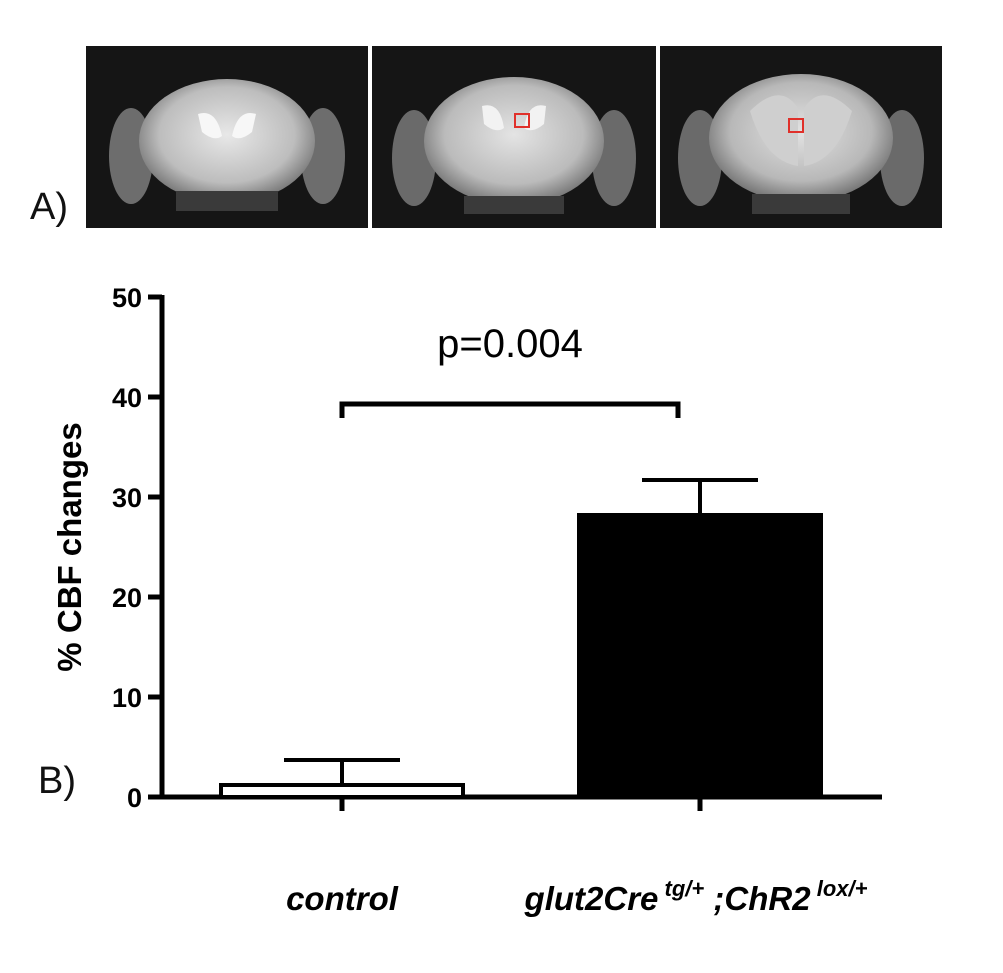 The image size is (1003, 973). Describe the element at coordinates (127, 598) in the screenshot. I see `y-tick-label: 20` at that location.